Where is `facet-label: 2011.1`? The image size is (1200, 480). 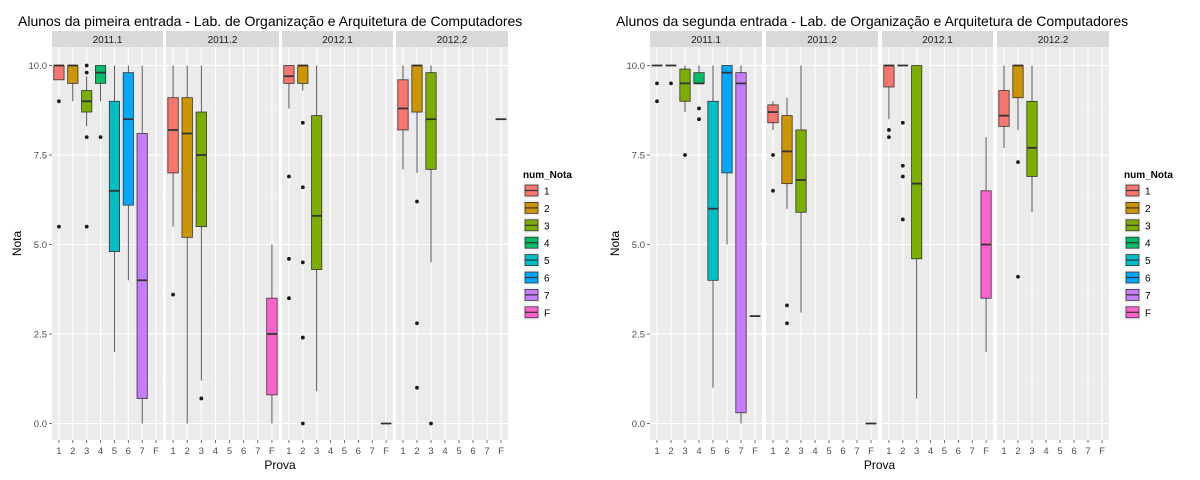
facet-label: 2011.1 is located at coordinates (108, 40).